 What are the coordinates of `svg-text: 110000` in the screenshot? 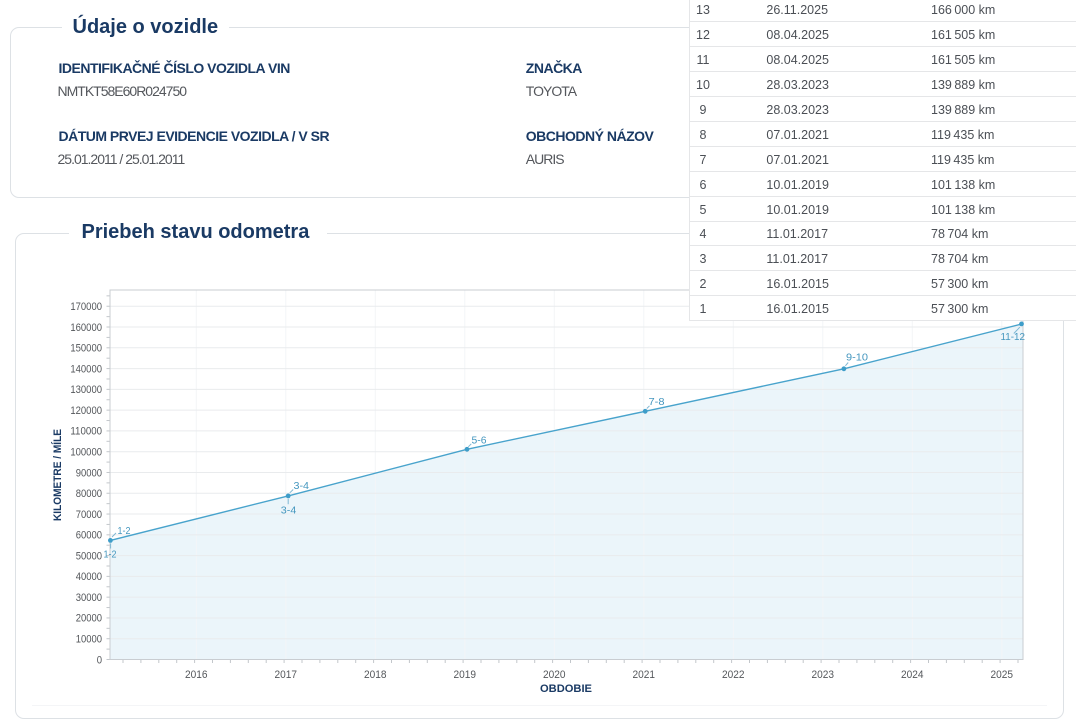 It's located at (86, 432).